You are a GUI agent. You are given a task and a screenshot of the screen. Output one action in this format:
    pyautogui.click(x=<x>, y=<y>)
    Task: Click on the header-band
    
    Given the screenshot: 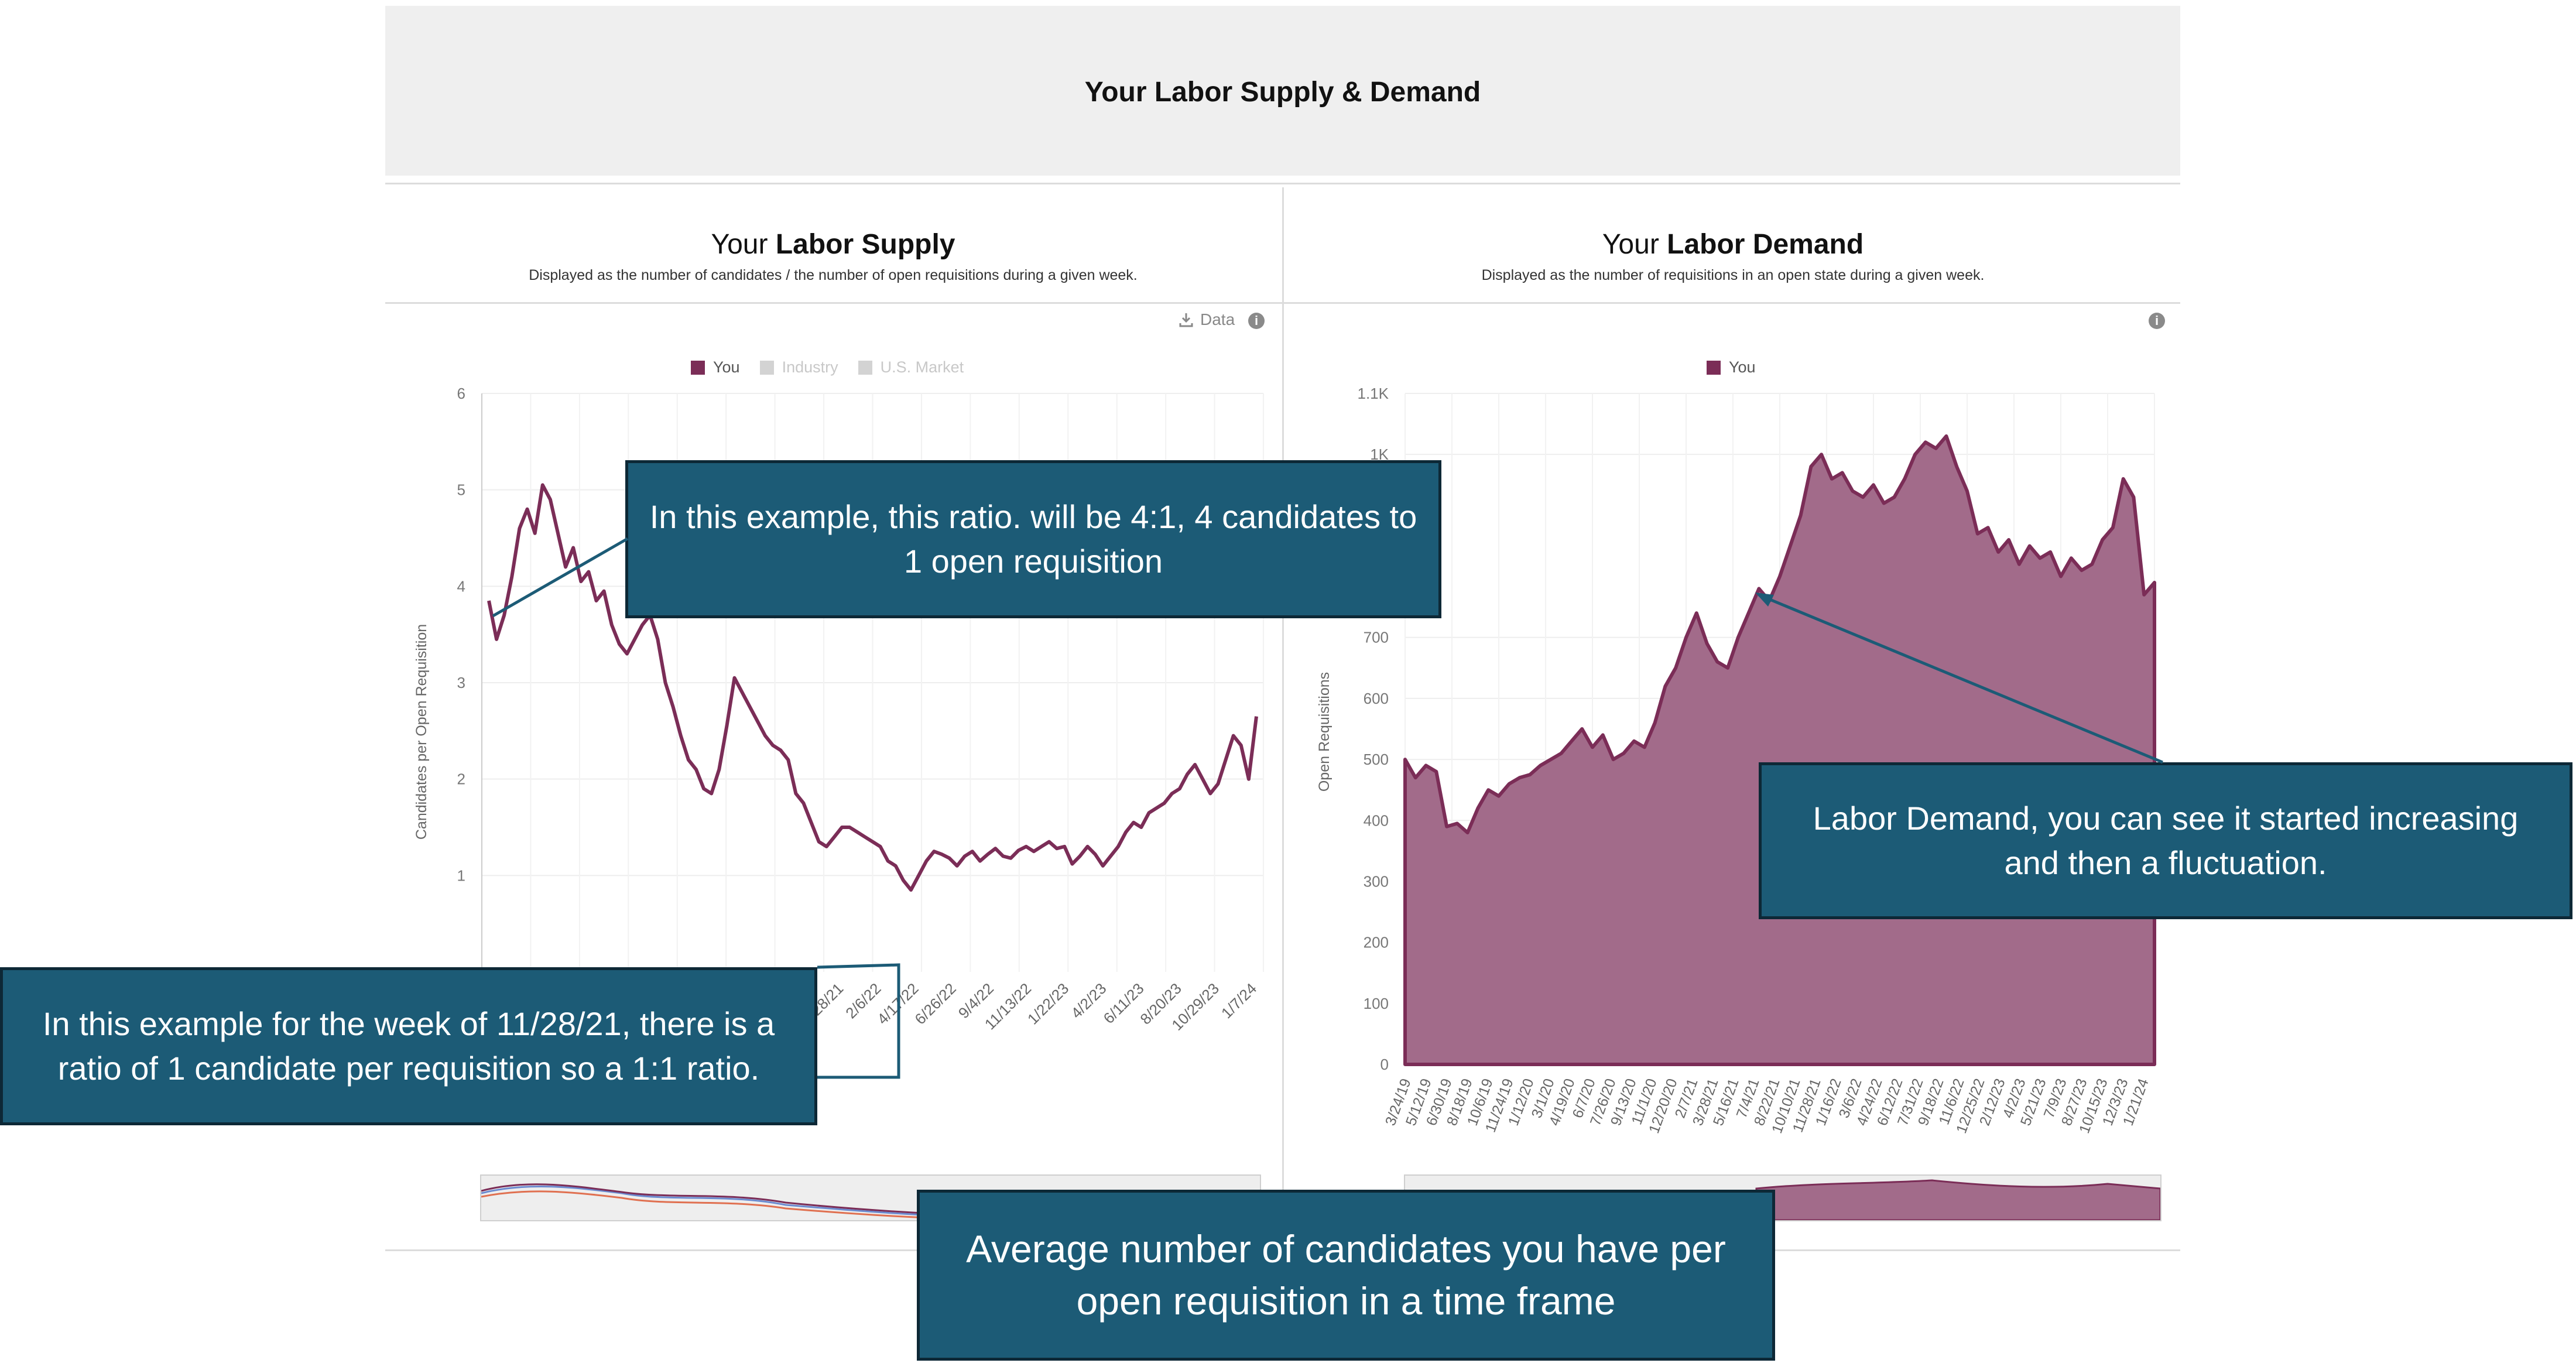 What is the action you would take?
    pyautogui.click(x=1282, y=91)
    